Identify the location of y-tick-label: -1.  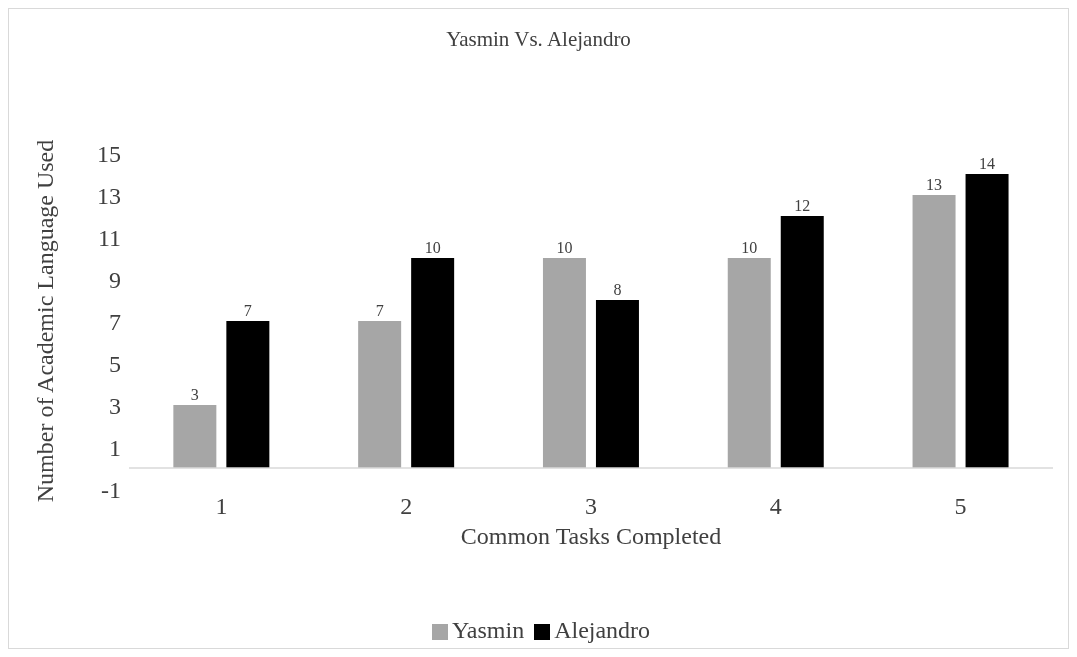
(111, 489).